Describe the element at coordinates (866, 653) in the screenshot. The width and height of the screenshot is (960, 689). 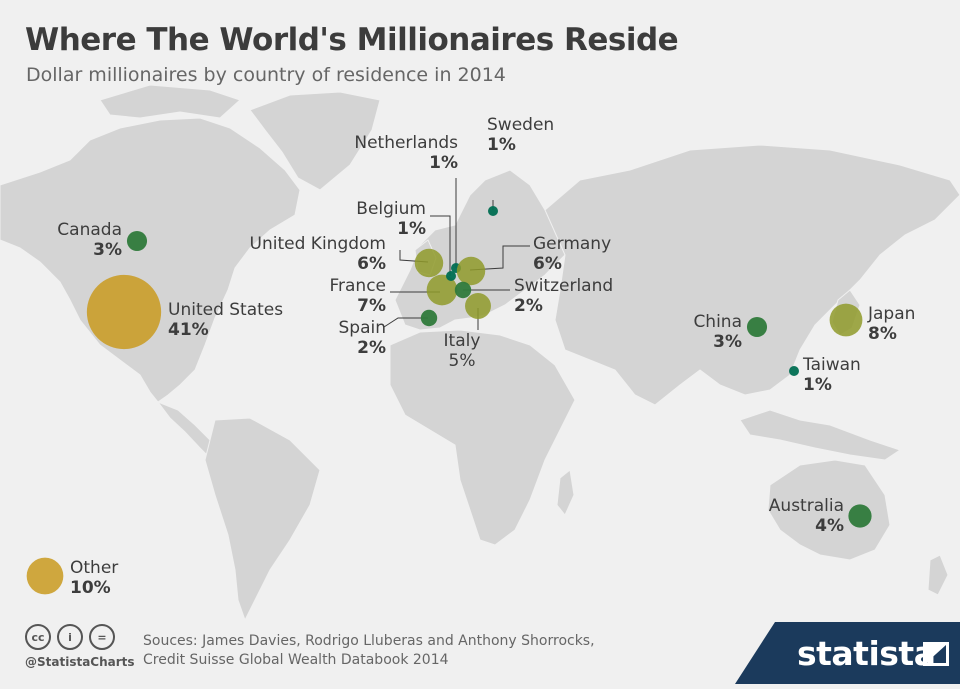
I see `logo-wordmark: statista` at that location.